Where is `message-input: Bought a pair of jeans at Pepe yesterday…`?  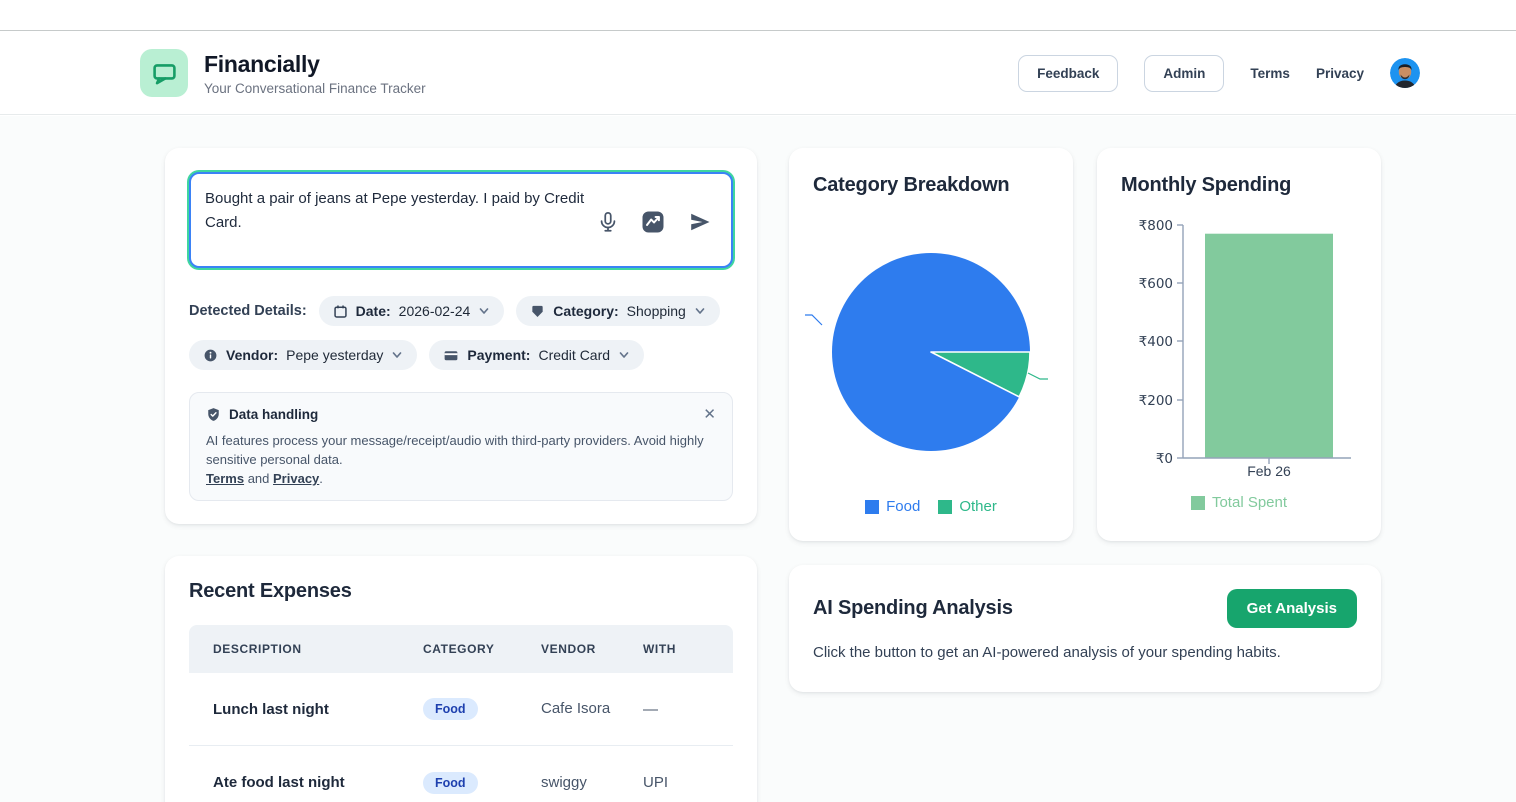 message-input: Bought a pair of jeans at Pepe yesterday… is located at coordinates (461, 220).